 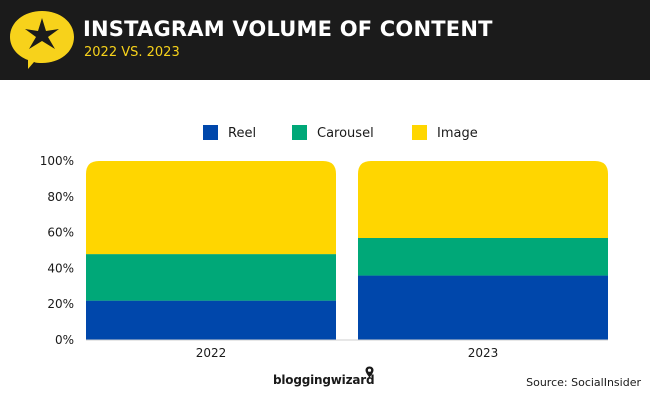 What do you see at coordinates (324, 380) in the screenshot?
I see `brand-logo-text: bloggingwizard` at bounding box center [324, 380].